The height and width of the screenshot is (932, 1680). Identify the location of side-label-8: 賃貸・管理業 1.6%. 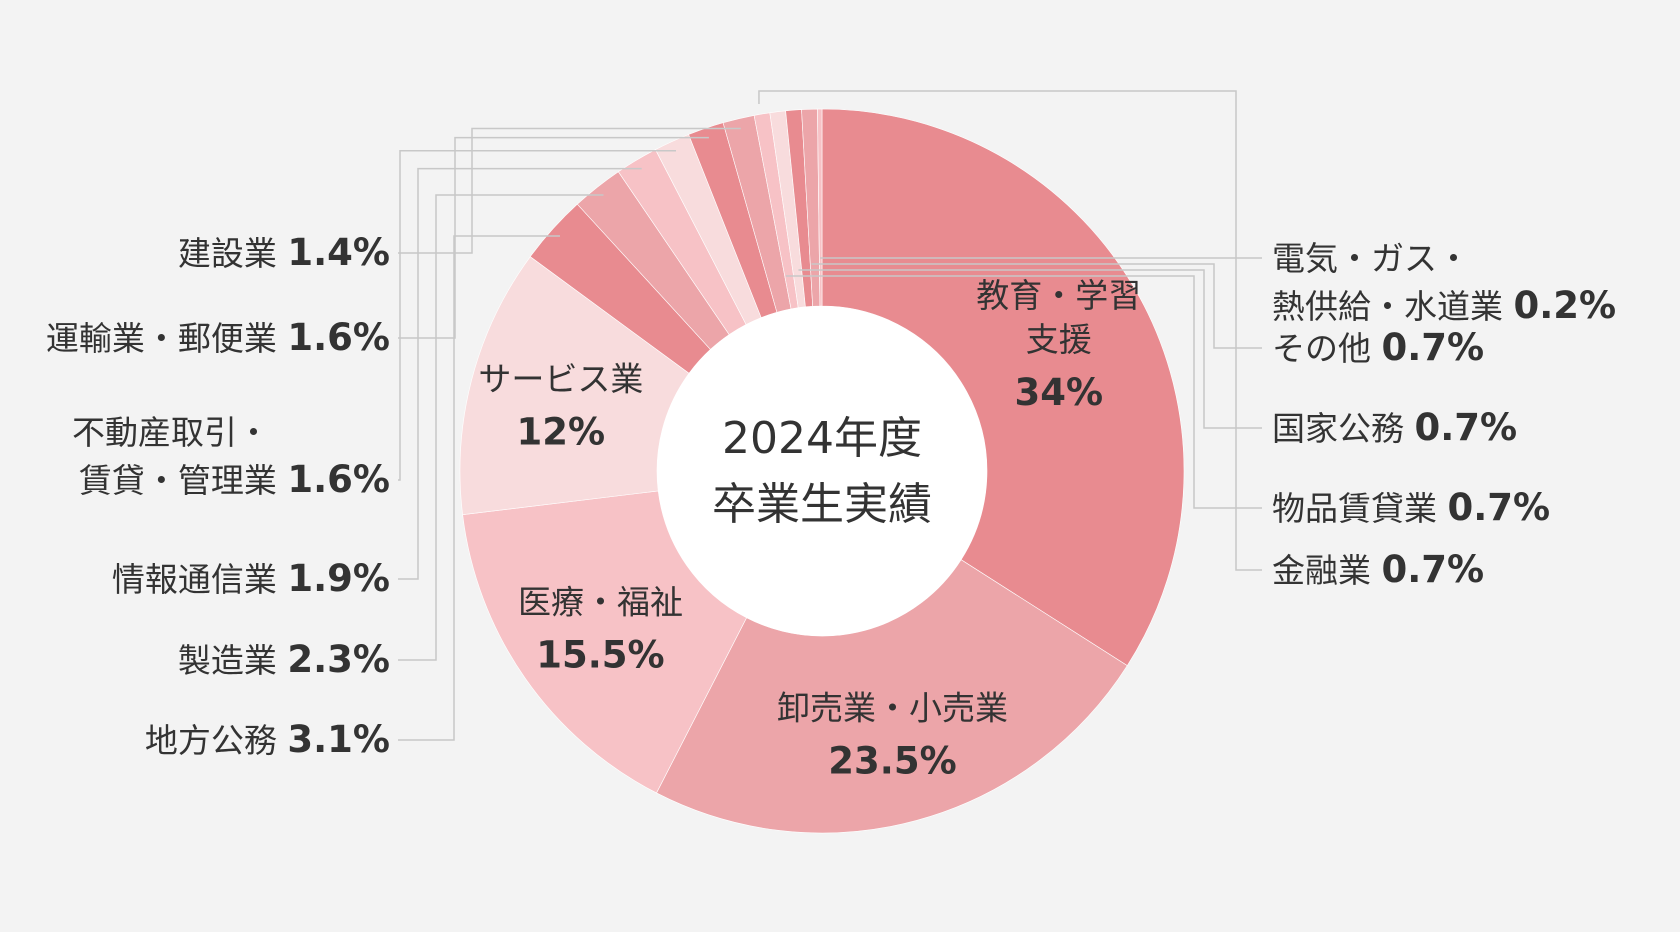
(234, 479).